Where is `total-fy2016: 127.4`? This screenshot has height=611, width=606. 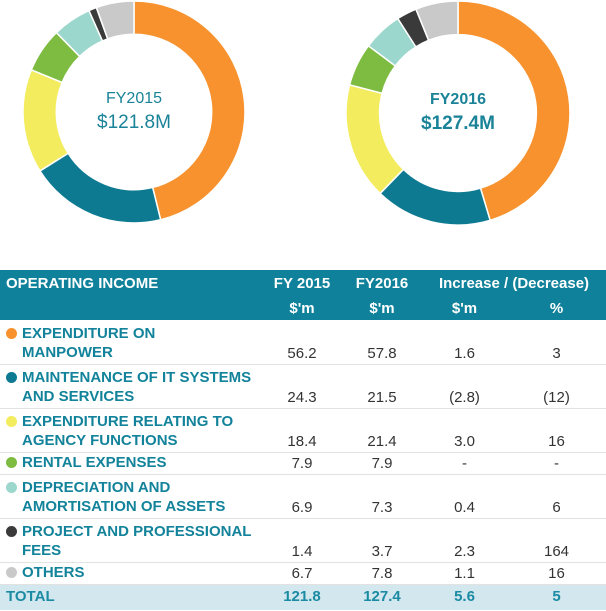 total-fy2016: 127.4 is located at coordinates (382, 597).